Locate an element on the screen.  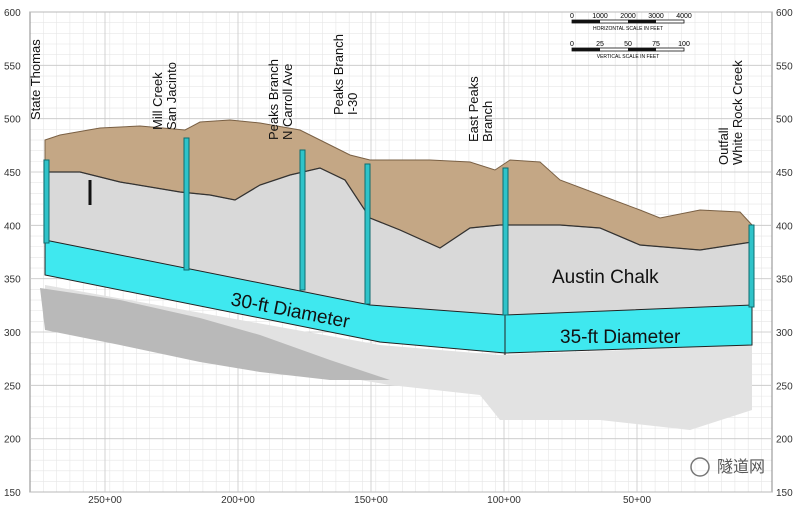
y-tick-label: 450 is located at coordinates (12, 173).